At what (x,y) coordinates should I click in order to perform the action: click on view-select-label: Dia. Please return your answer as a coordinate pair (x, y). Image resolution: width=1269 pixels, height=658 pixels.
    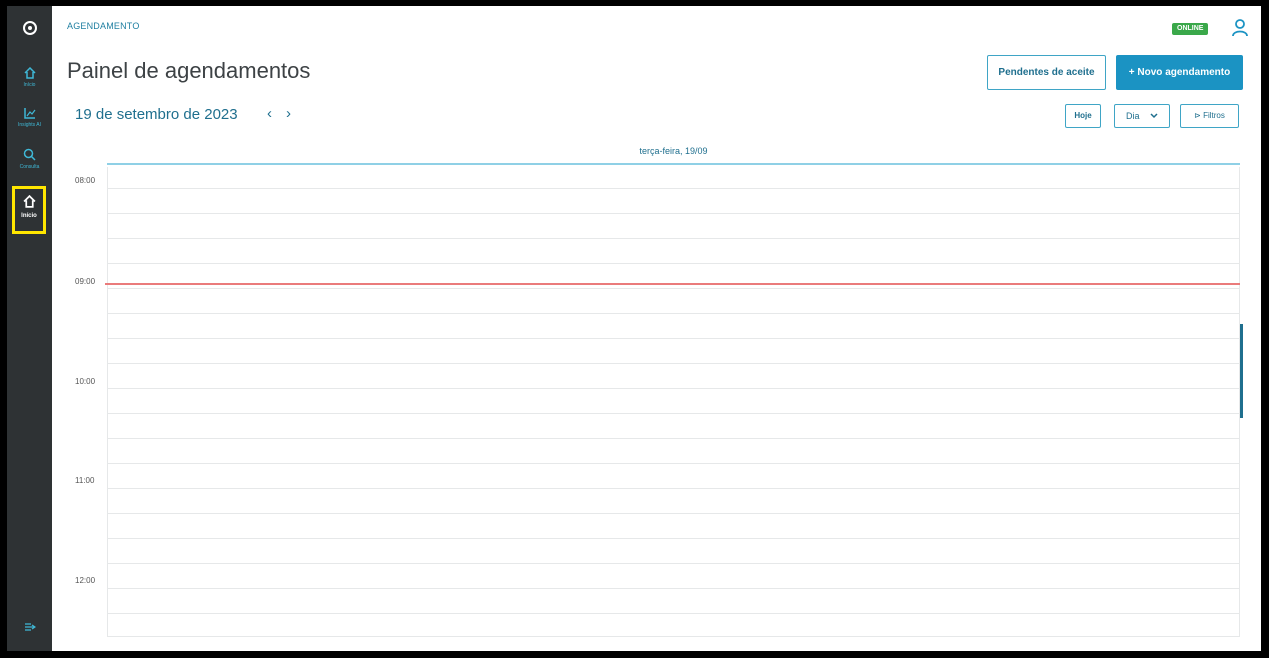
    Looking at the image, I should click on (1132, 116).